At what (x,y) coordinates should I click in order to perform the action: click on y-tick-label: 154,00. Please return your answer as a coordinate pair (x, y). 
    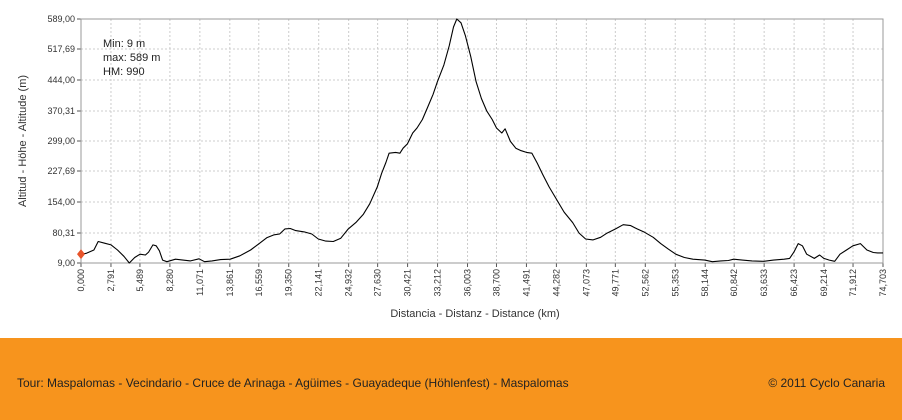
    Looking at the image, I should click on (61, 202).